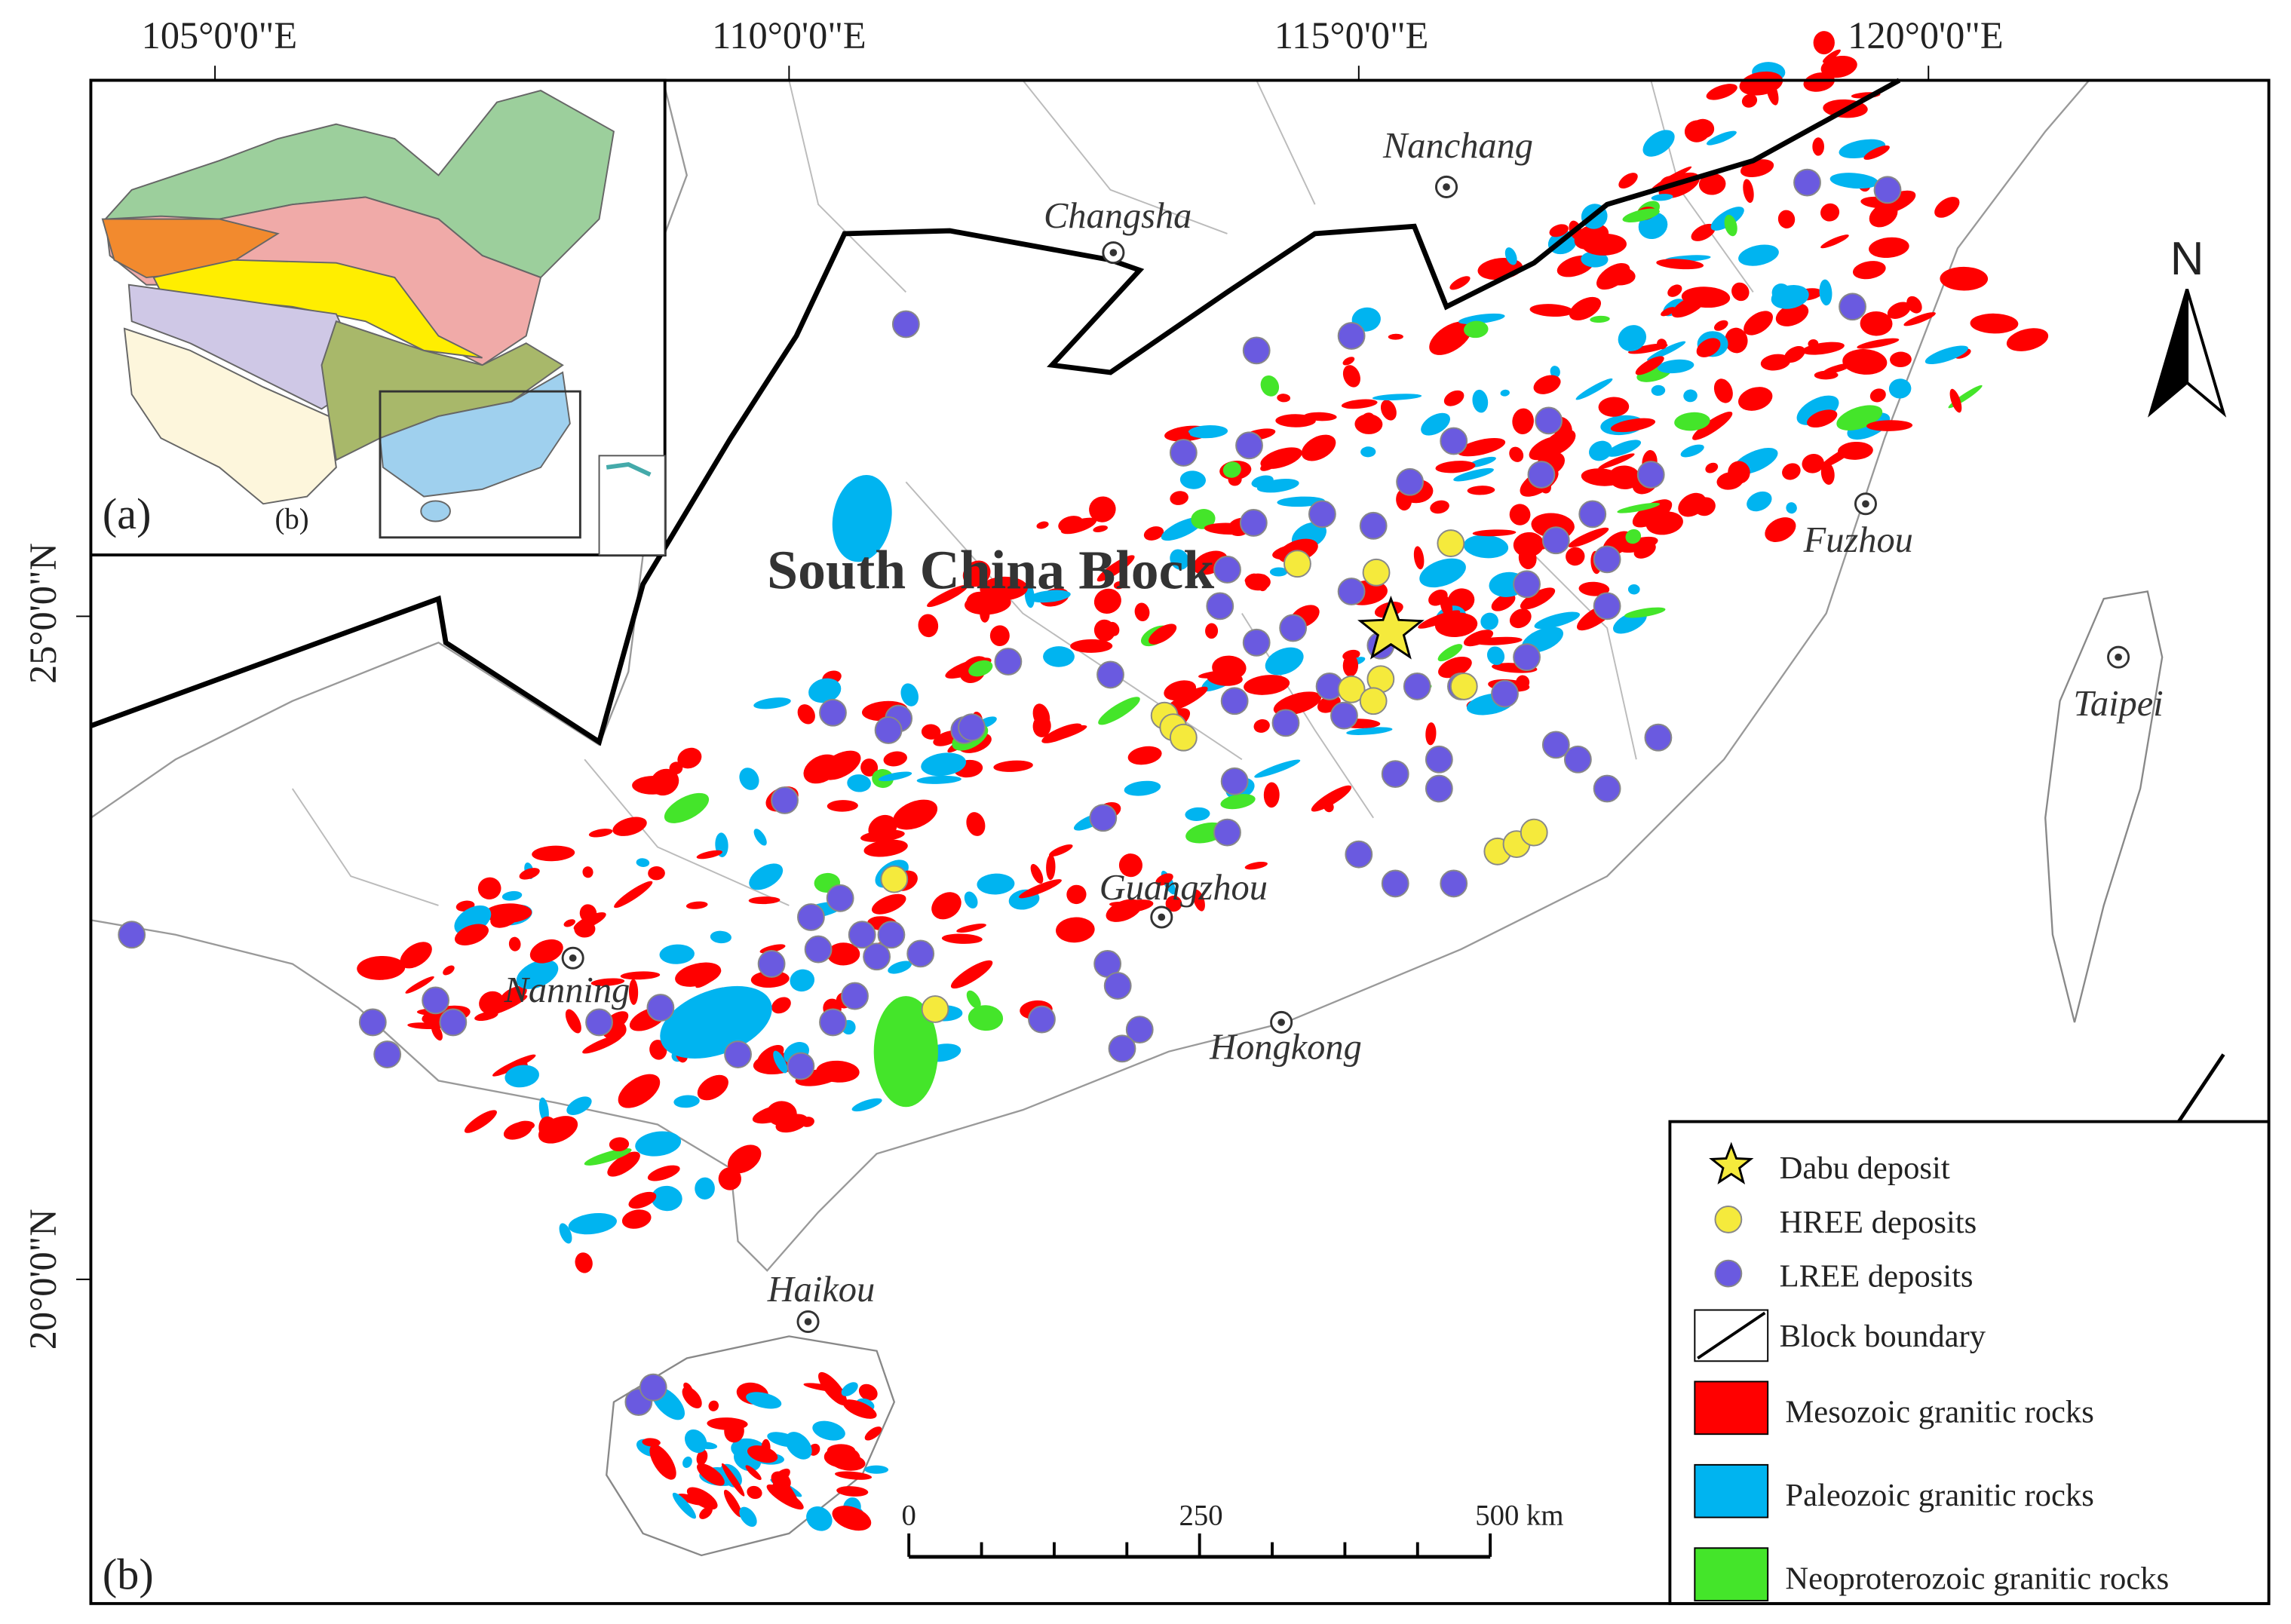  What do you see at coordinates (789, 35) in the screenshot?
I see `longitude-label: 110°0'0"E` at bounding box center [789, 35].